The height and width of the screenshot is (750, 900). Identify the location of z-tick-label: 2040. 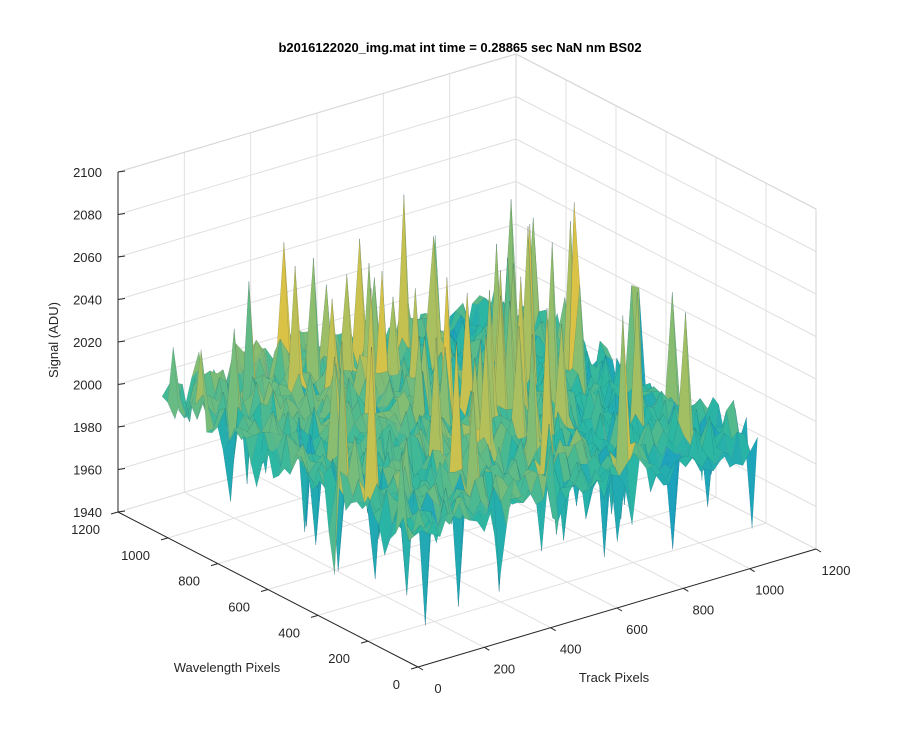
(87, 300).